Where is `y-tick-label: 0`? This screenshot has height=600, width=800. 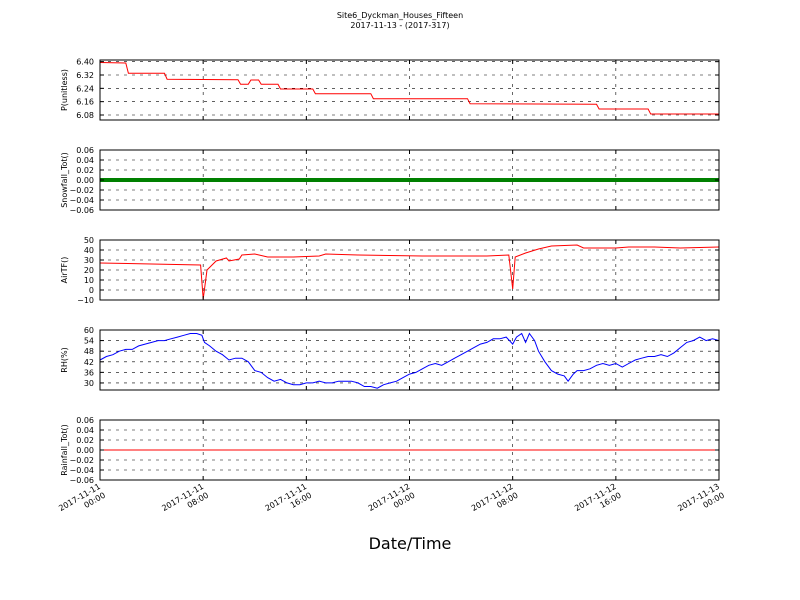
y-tick-label: 0 is located at coordinates (91, 290).